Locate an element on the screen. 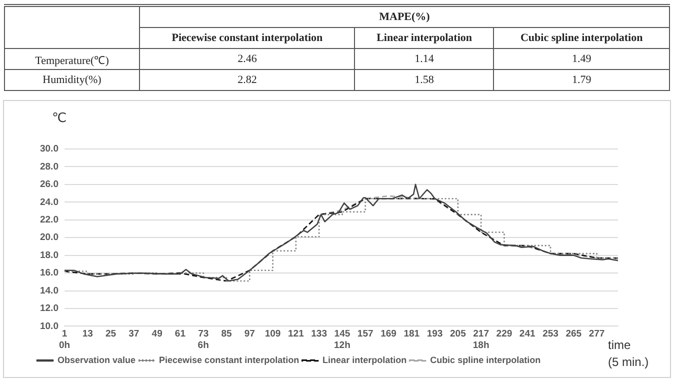  x-tick-label: 121 is located at coordinates (296, 334).